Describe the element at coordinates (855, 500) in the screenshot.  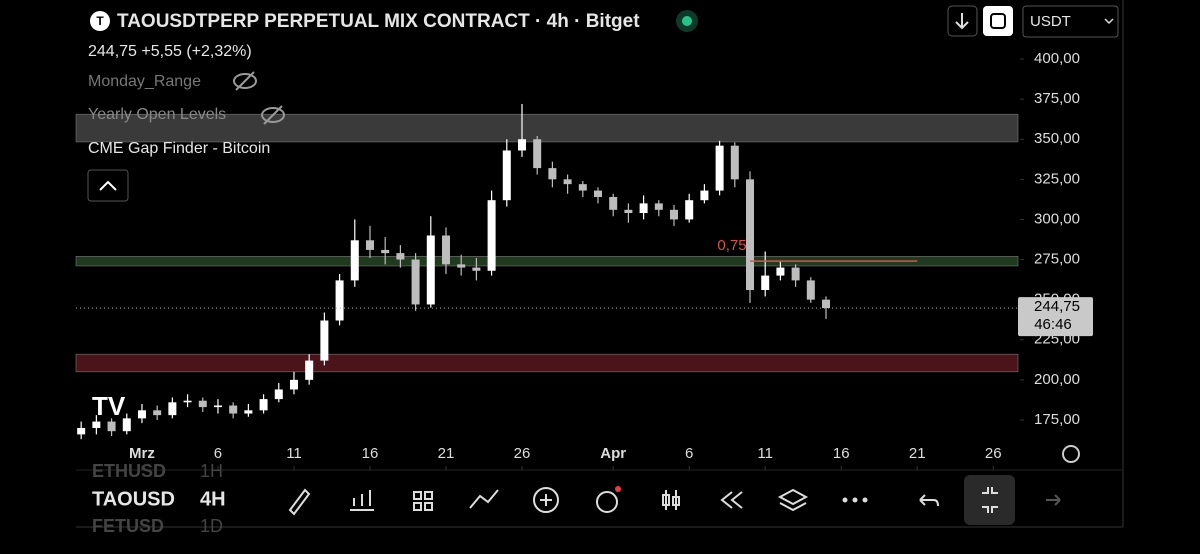
I see `more-tool` at that location.